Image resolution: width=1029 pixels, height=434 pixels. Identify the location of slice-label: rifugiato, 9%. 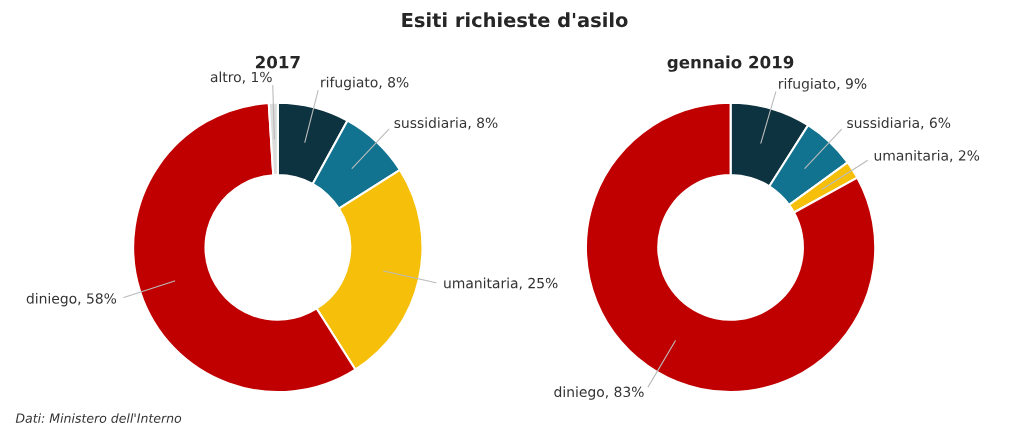
(823, 85).